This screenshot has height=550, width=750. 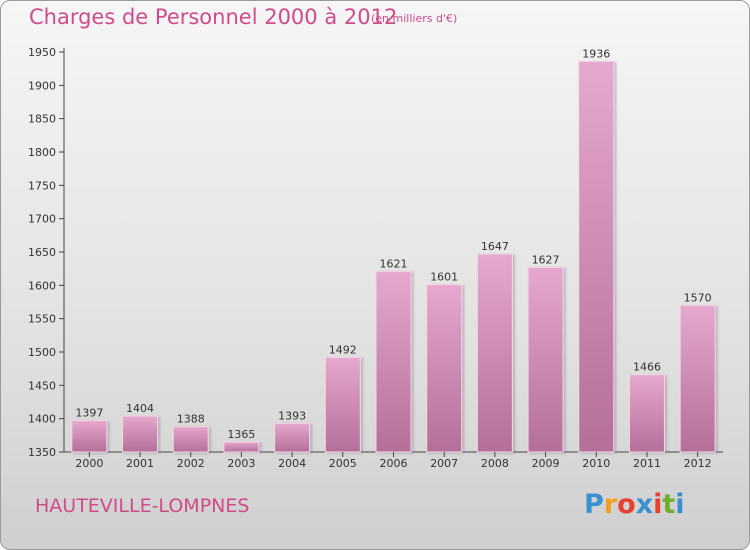 I want to click on y-tick-label: 1650, so click(x=42, y=252).